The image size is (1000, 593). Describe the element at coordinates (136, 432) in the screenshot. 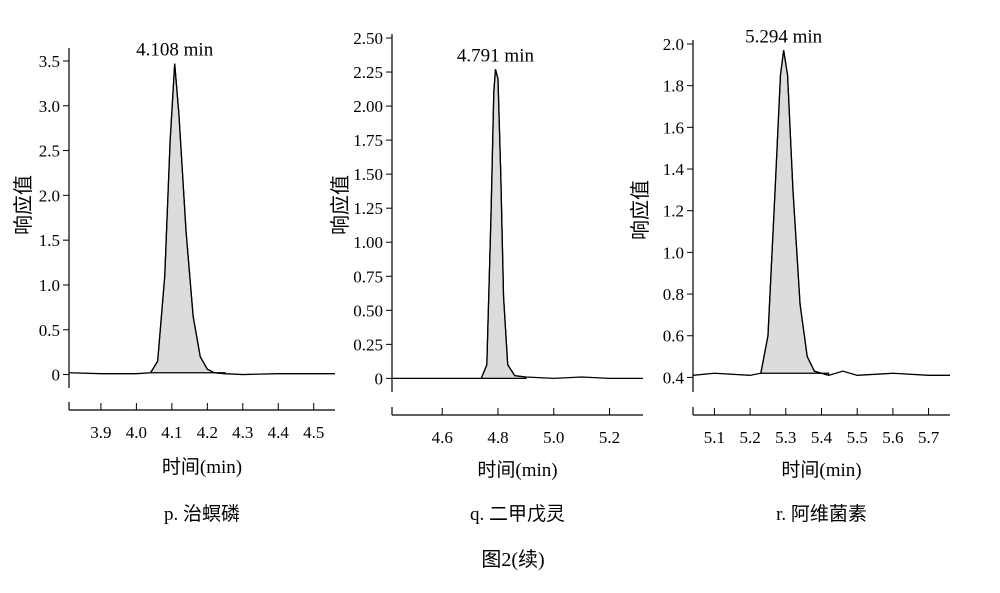

I see `x-tick-label: 4.0` at that location.